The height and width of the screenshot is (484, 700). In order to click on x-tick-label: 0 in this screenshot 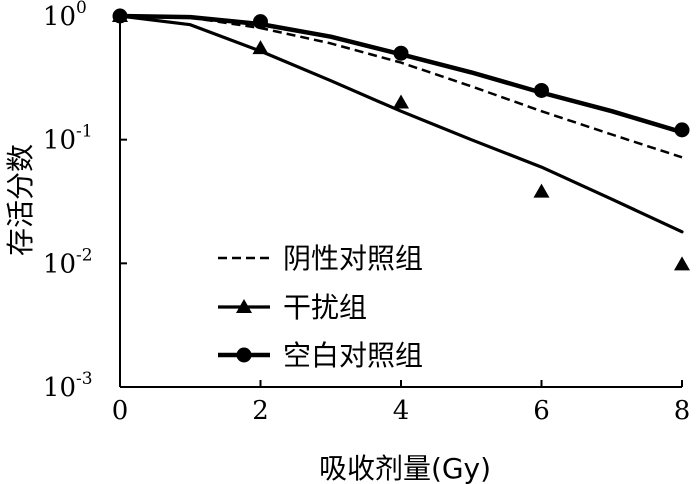, I will do `click(120, 411)`.